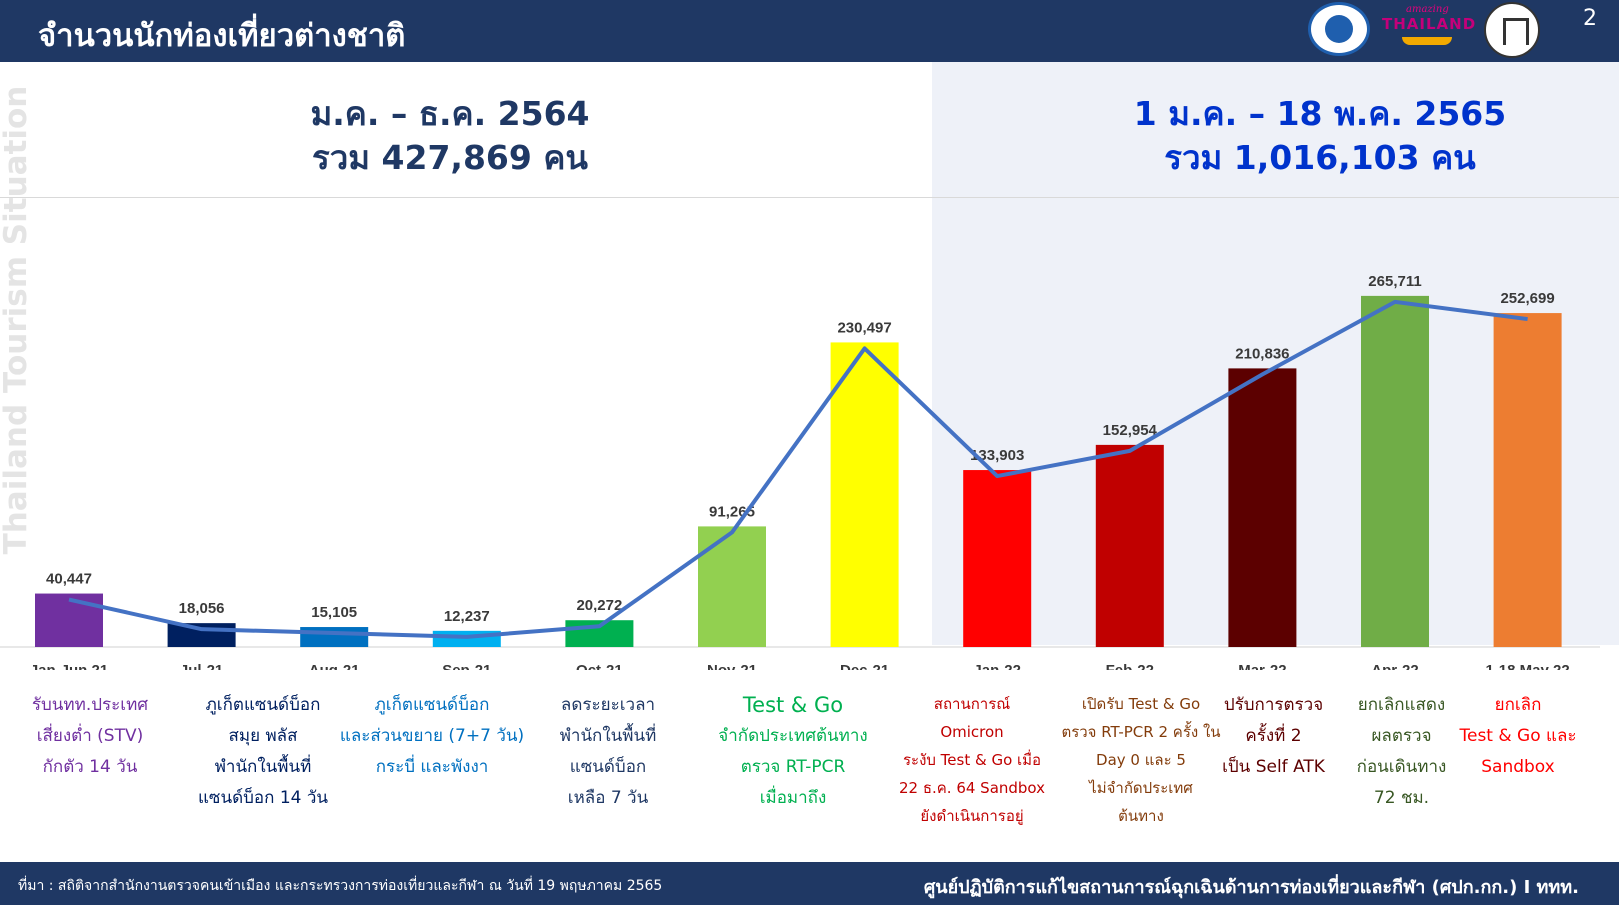  Describe the element at coordinates (1518, 705) in the screenshot. I see `policy-note-line: ยกเลิก` at that location.